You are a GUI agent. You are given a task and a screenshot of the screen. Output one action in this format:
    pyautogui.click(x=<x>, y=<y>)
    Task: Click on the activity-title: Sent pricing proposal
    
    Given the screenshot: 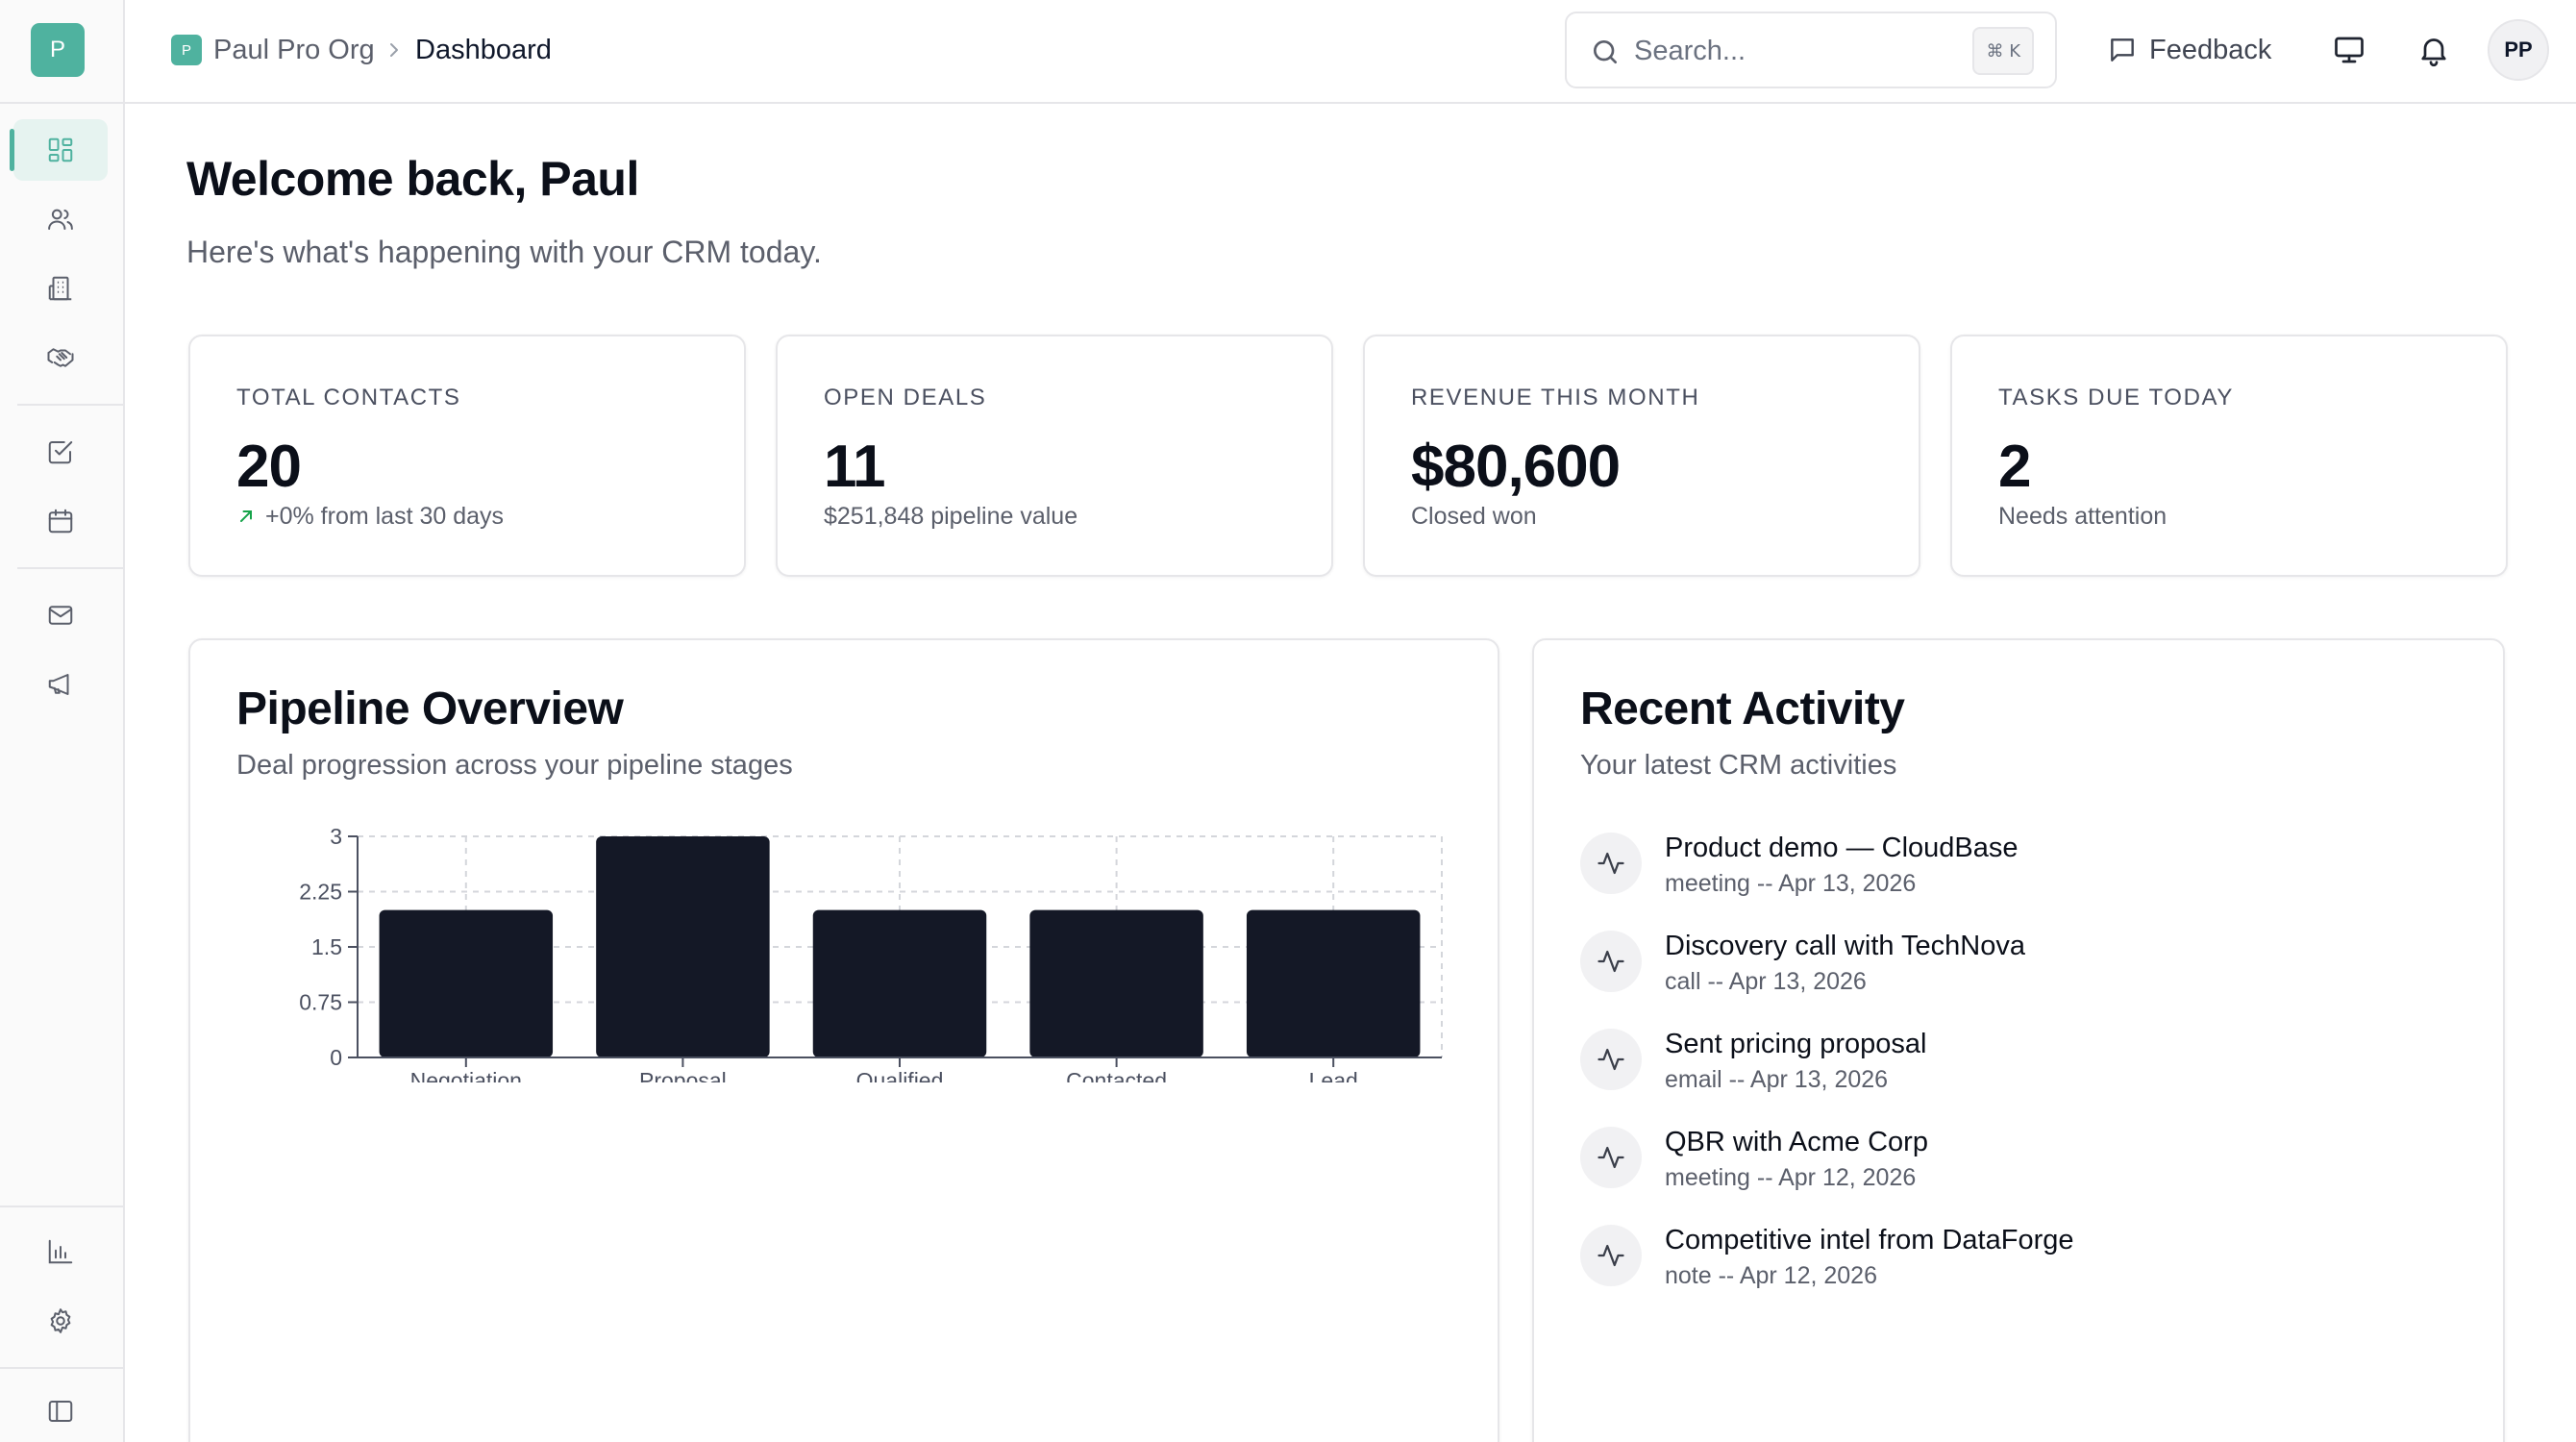 What is the action you would take?
    pyautogui.click(x=1796, y=1044)
    